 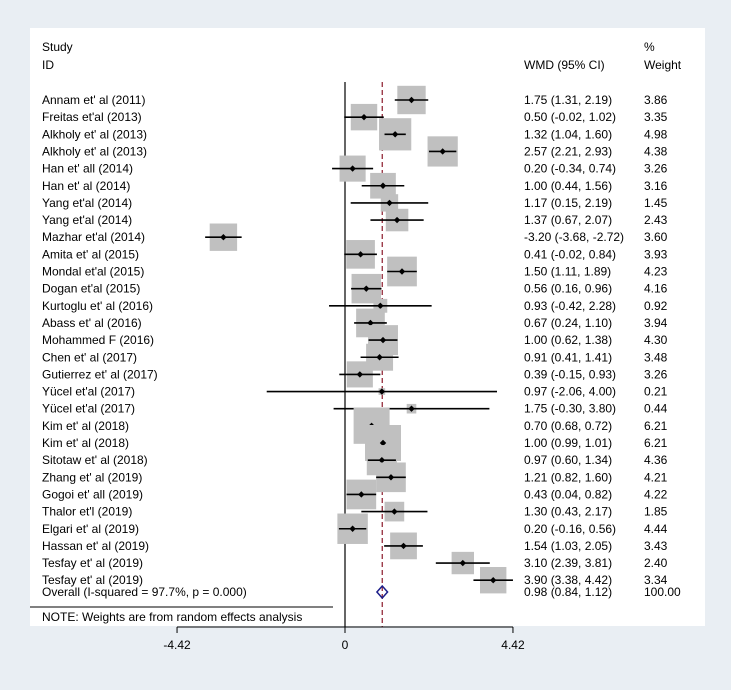 What do you see at coordinates (649, 47) in the screenshot?
I see `header-percent: %` at bounding box center [649, 47].